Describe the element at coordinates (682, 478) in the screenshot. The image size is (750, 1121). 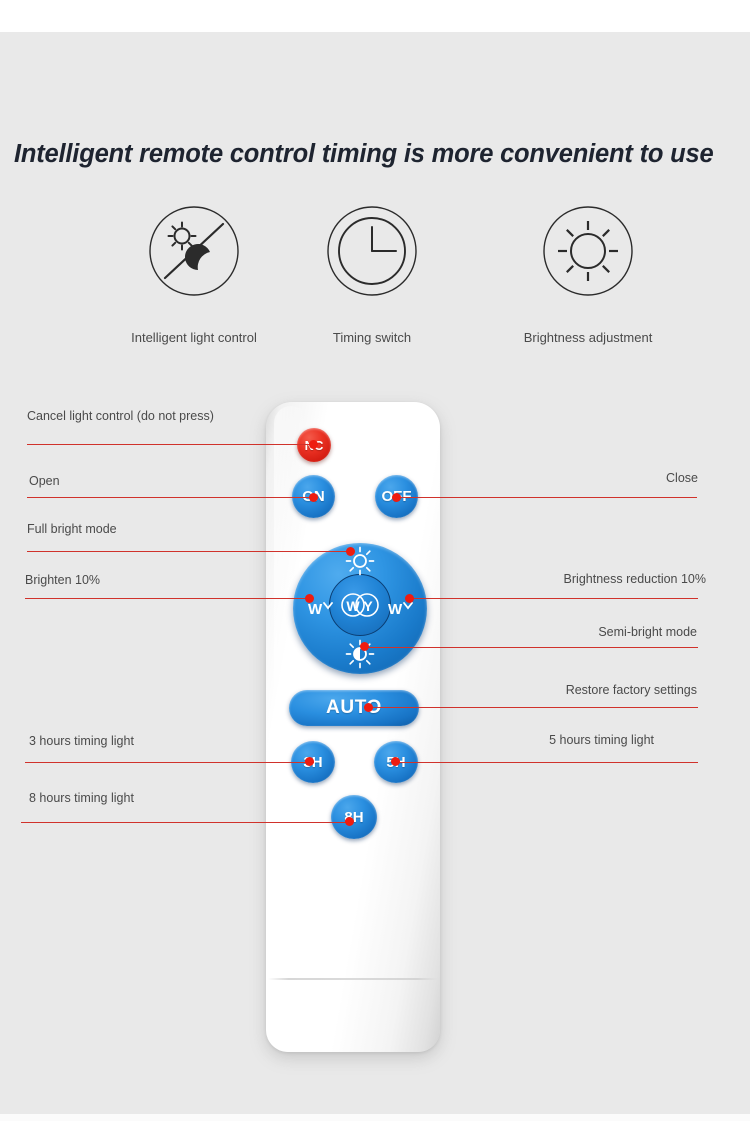
I see `callout-label-close: Close` at that location.